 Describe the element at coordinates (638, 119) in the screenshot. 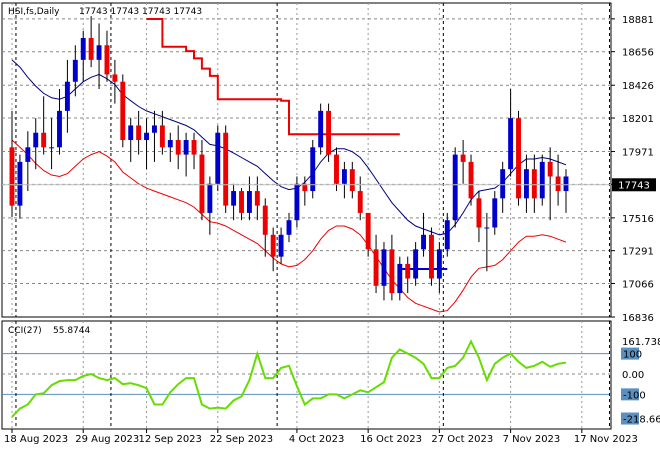

I see `y-tick-label: 18201` at that location.